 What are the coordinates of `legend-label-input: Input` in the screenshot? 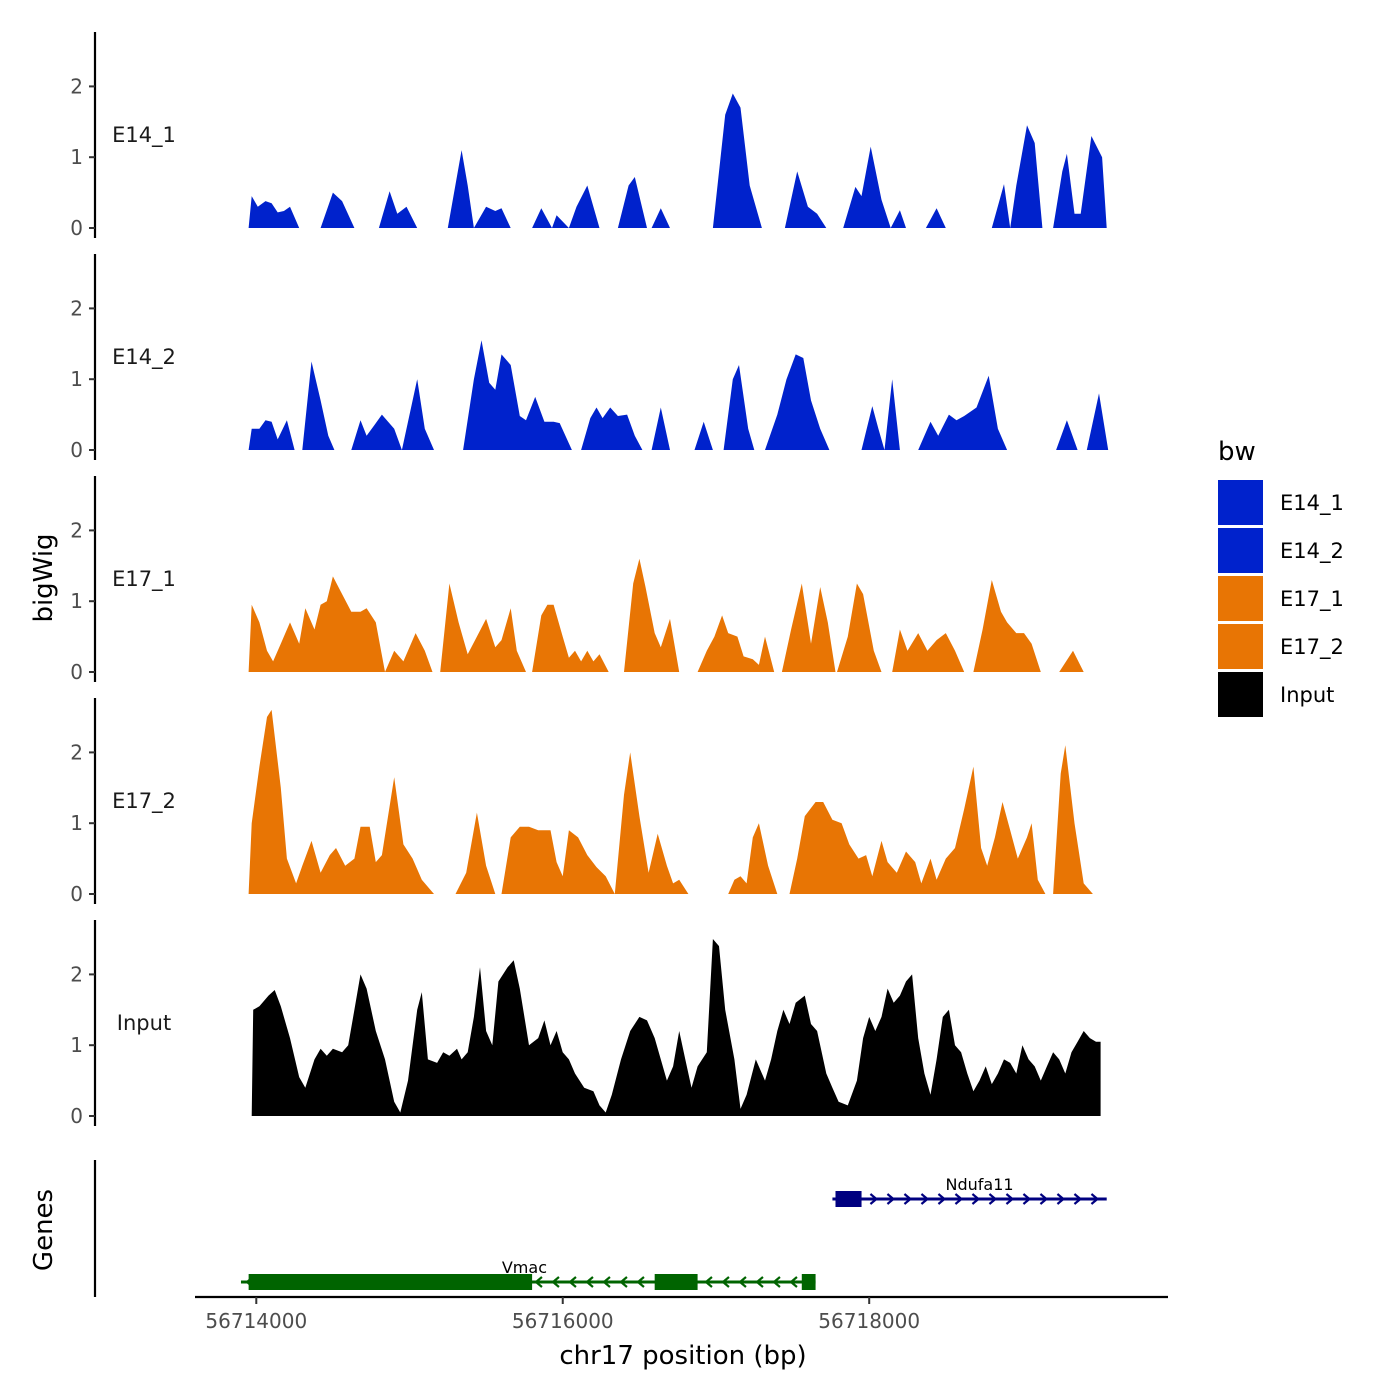 It's located at (1307, 695).